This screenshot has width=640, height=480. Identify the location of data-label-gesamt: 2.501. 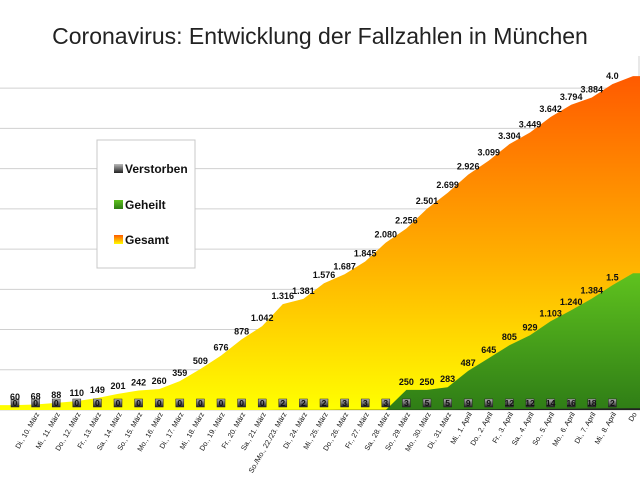
(427, 201).